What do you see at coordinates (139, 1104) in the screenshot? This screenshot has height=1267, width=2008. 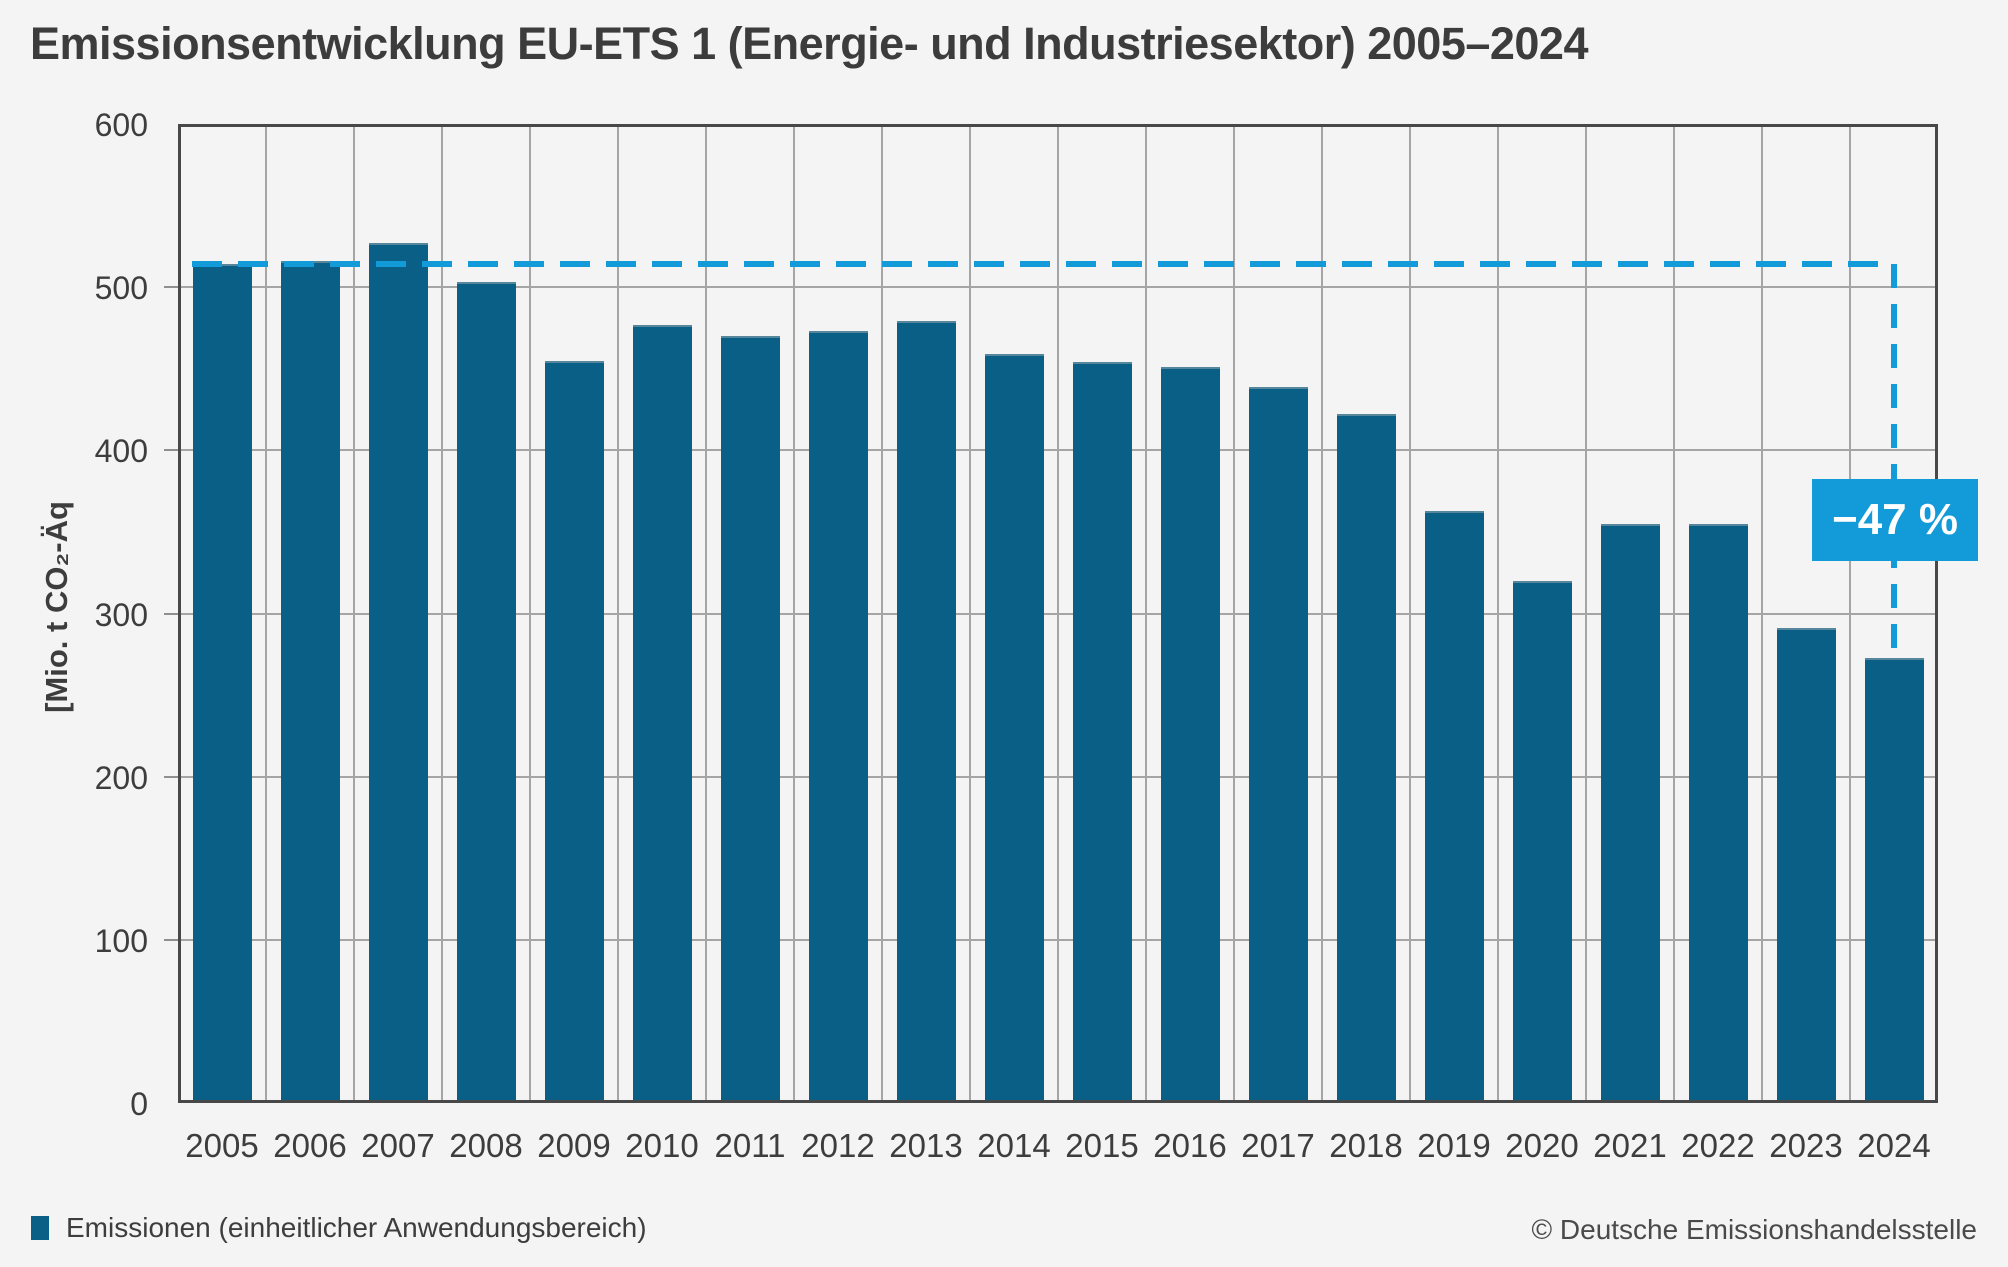 I see `y-tick-label-0: 0` at bounding box center [139, 1104].